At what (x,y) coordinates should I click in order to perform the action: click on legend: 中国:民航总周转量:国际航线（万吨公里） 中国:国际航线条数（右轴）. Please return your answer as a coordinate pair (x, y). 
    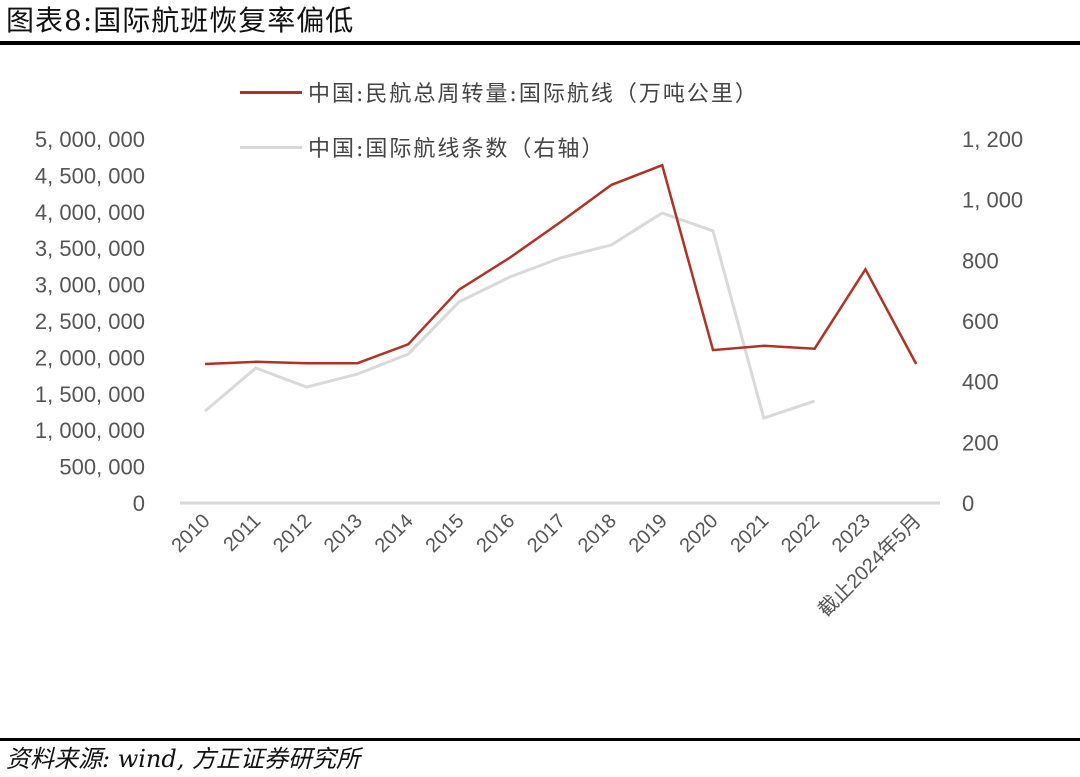
    Looking at the image, I should click on (499, 129).